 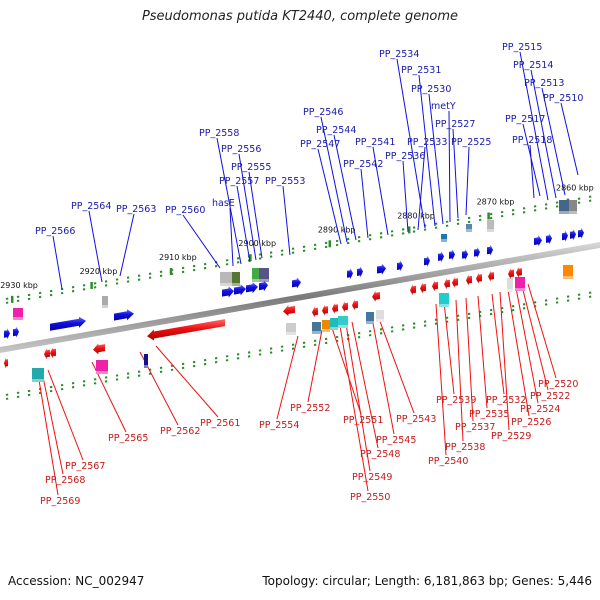 What do you see at coordinates (363, 164) in the screenshot?
I see `forward-gene-label: PP_2542` at bounding box center [363, 164].